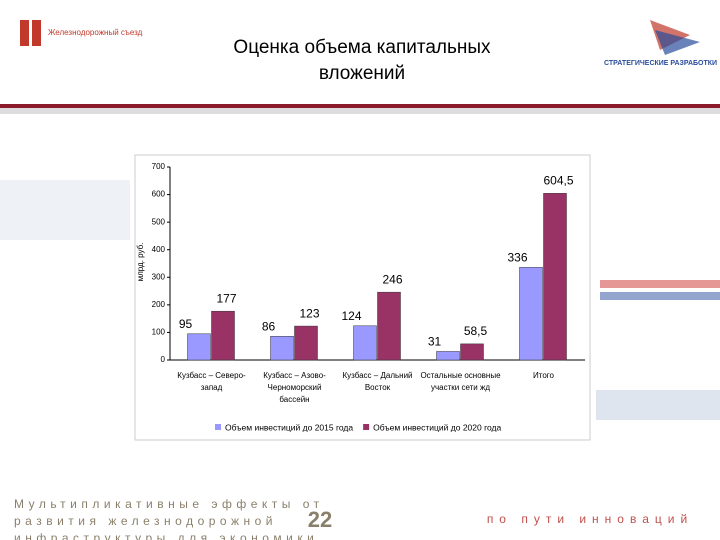 Image resolution: width=720 pixels, height=540 pixels. Describe the element at coordinates (289, 427) in the screenshot. I see `legend-label: Объем инвестиций до 2015 года` at that location.